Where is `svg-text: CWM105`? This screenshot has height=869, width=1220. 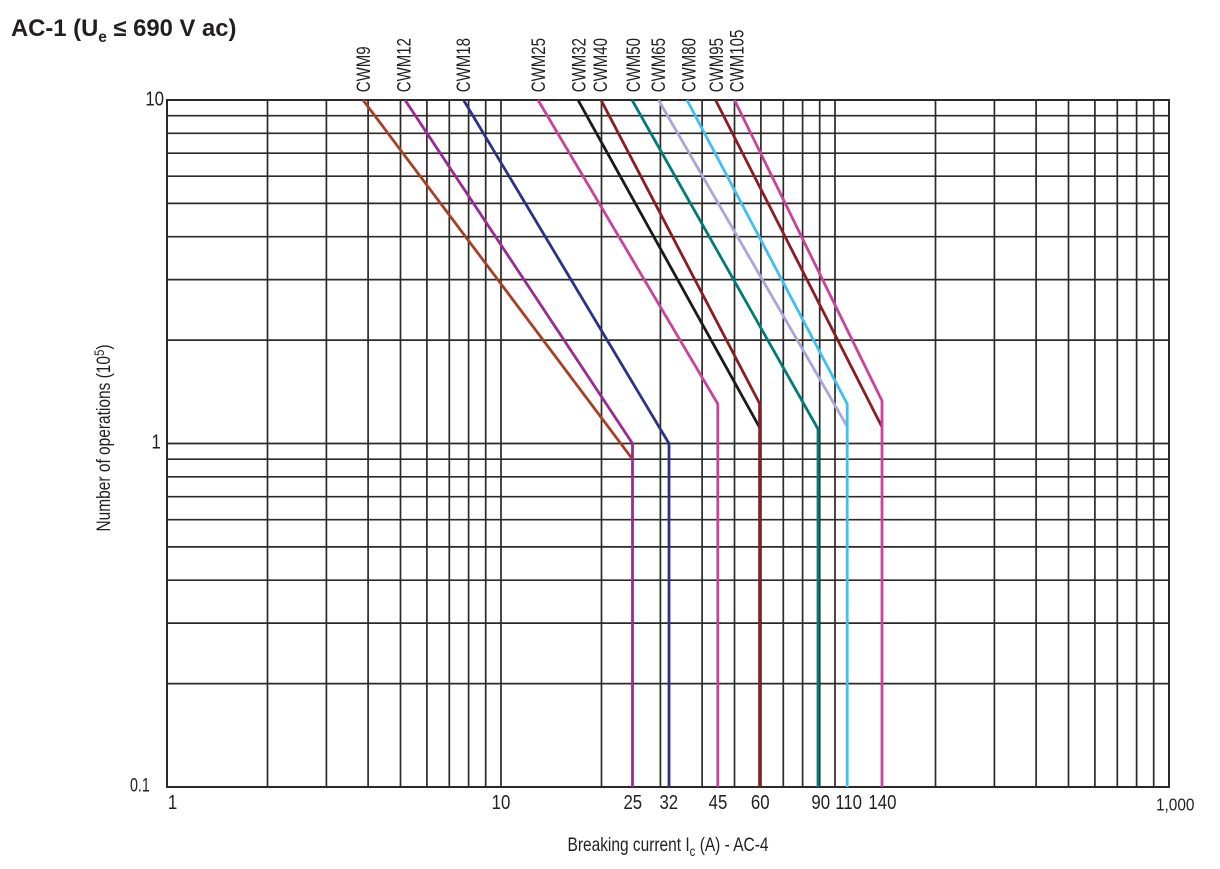
svg-text: CWM105 is located at coordinates (737, 61).